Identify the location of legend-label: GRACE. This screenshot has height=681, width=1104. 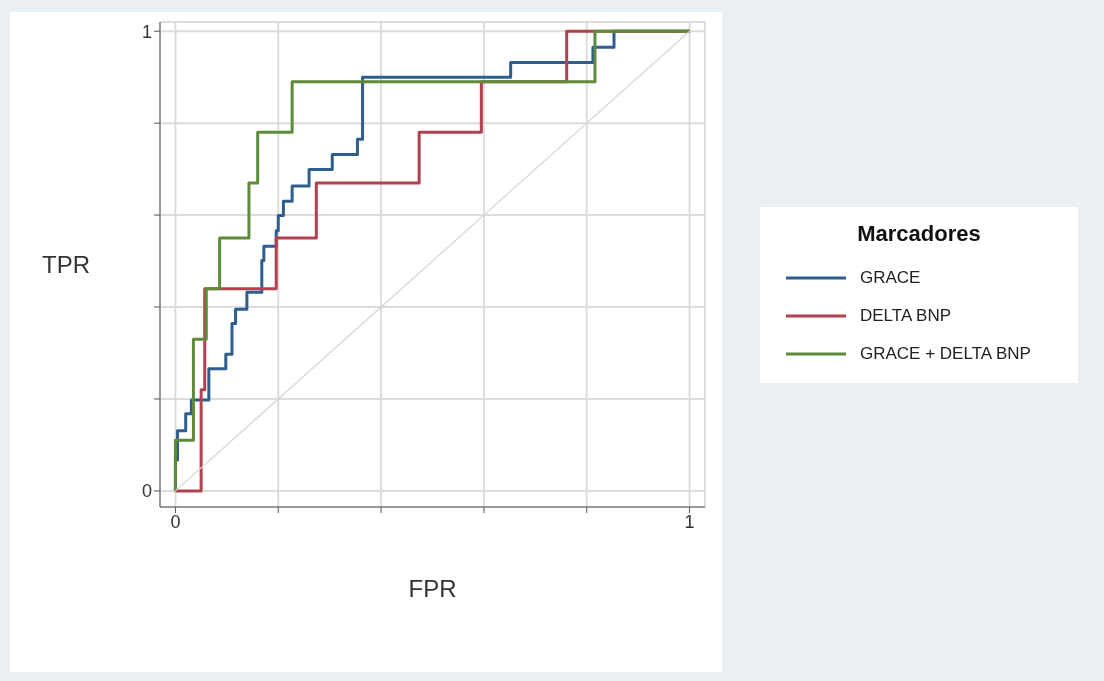
(890, 278).